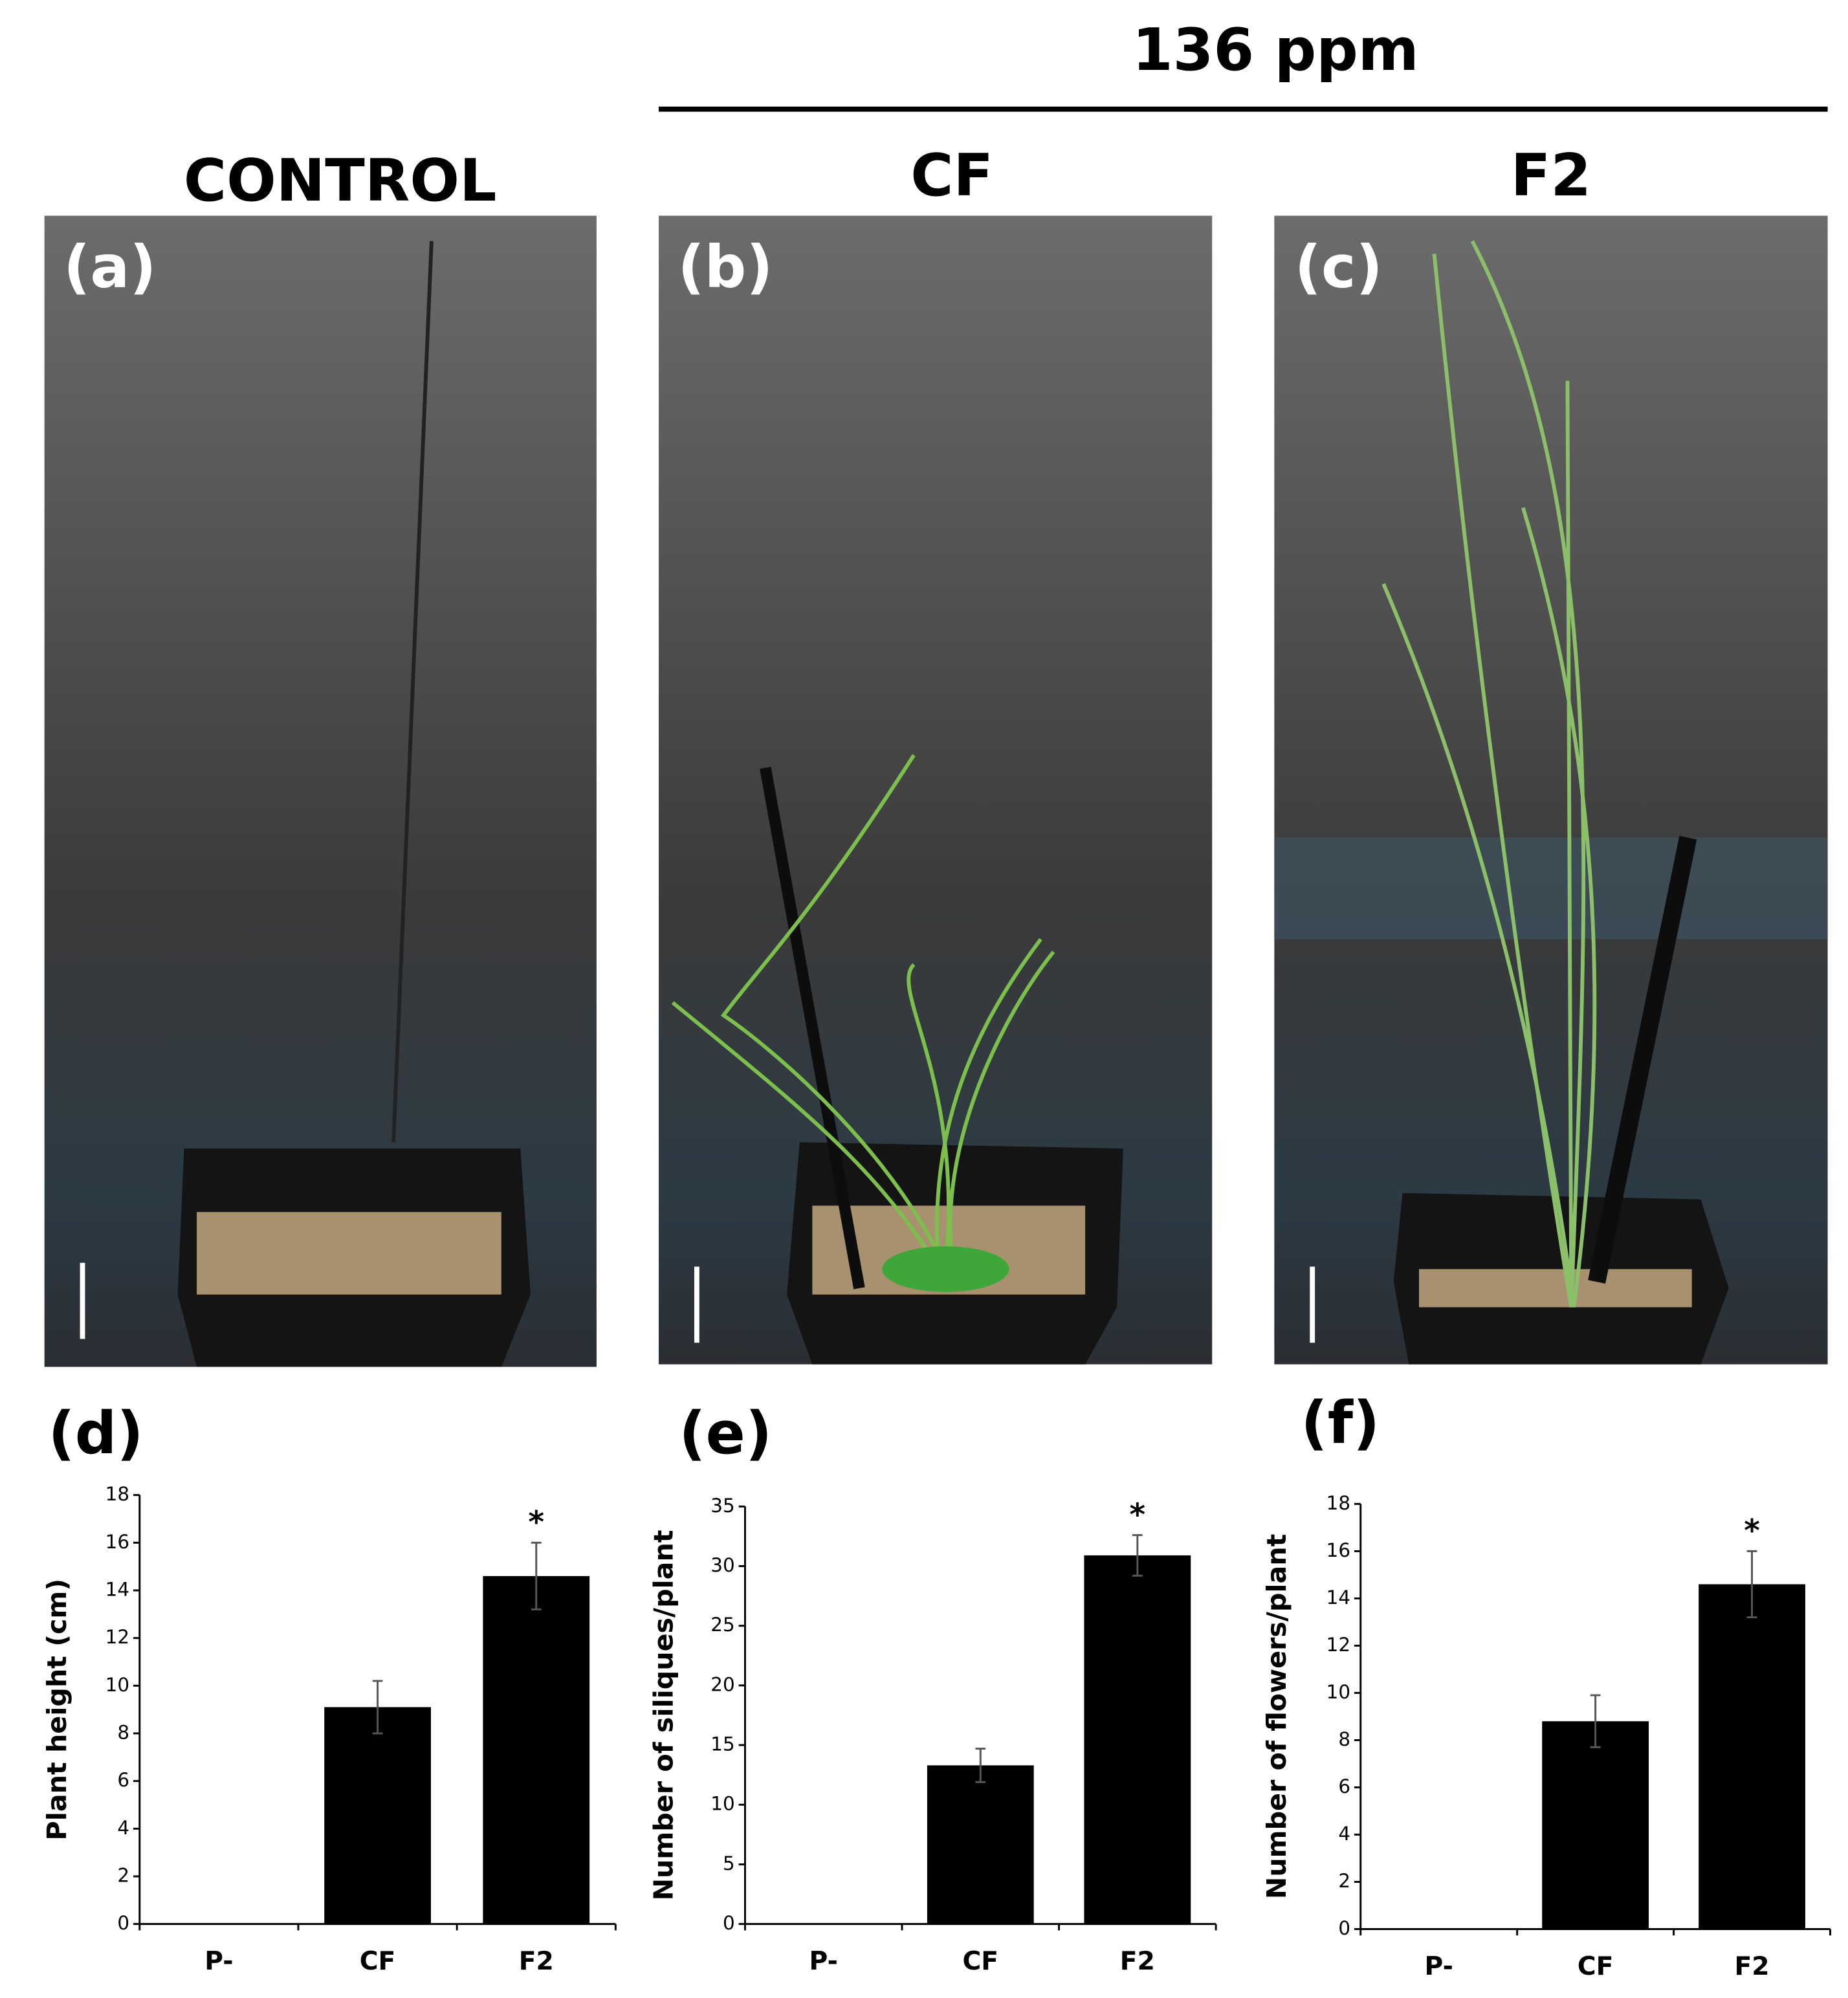  Describe the element at coordinates (1275, 50) in the screenshot. I see `header-title: 136 ppm` at that location.